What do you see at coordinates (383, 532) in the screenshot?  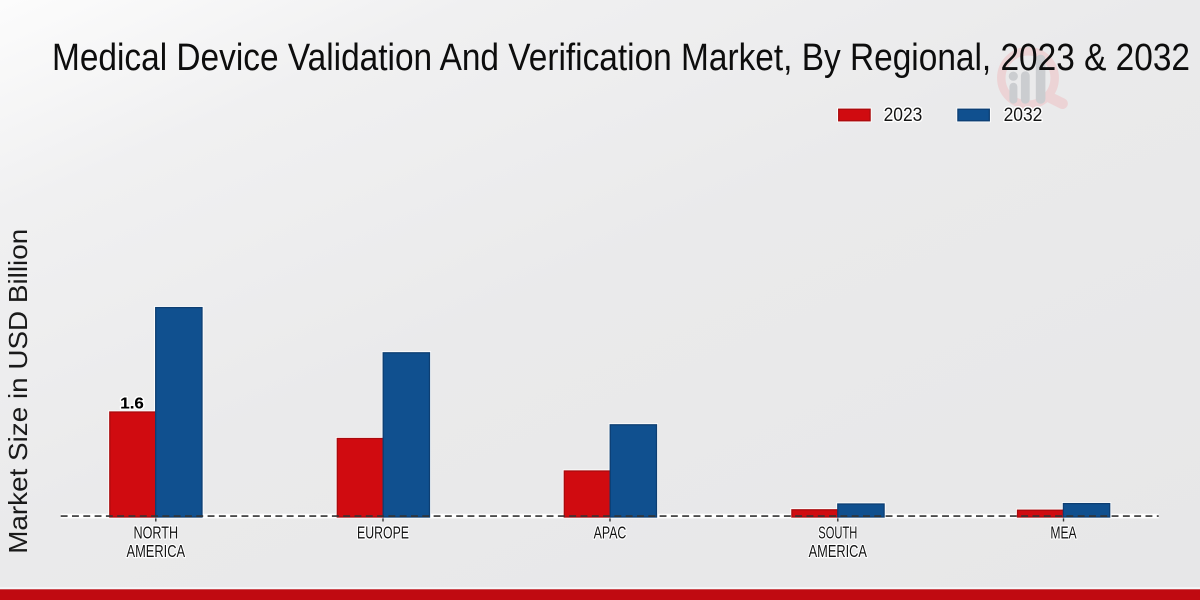 I see `svg-text: EUROPE` at bounding box center [383, 532].